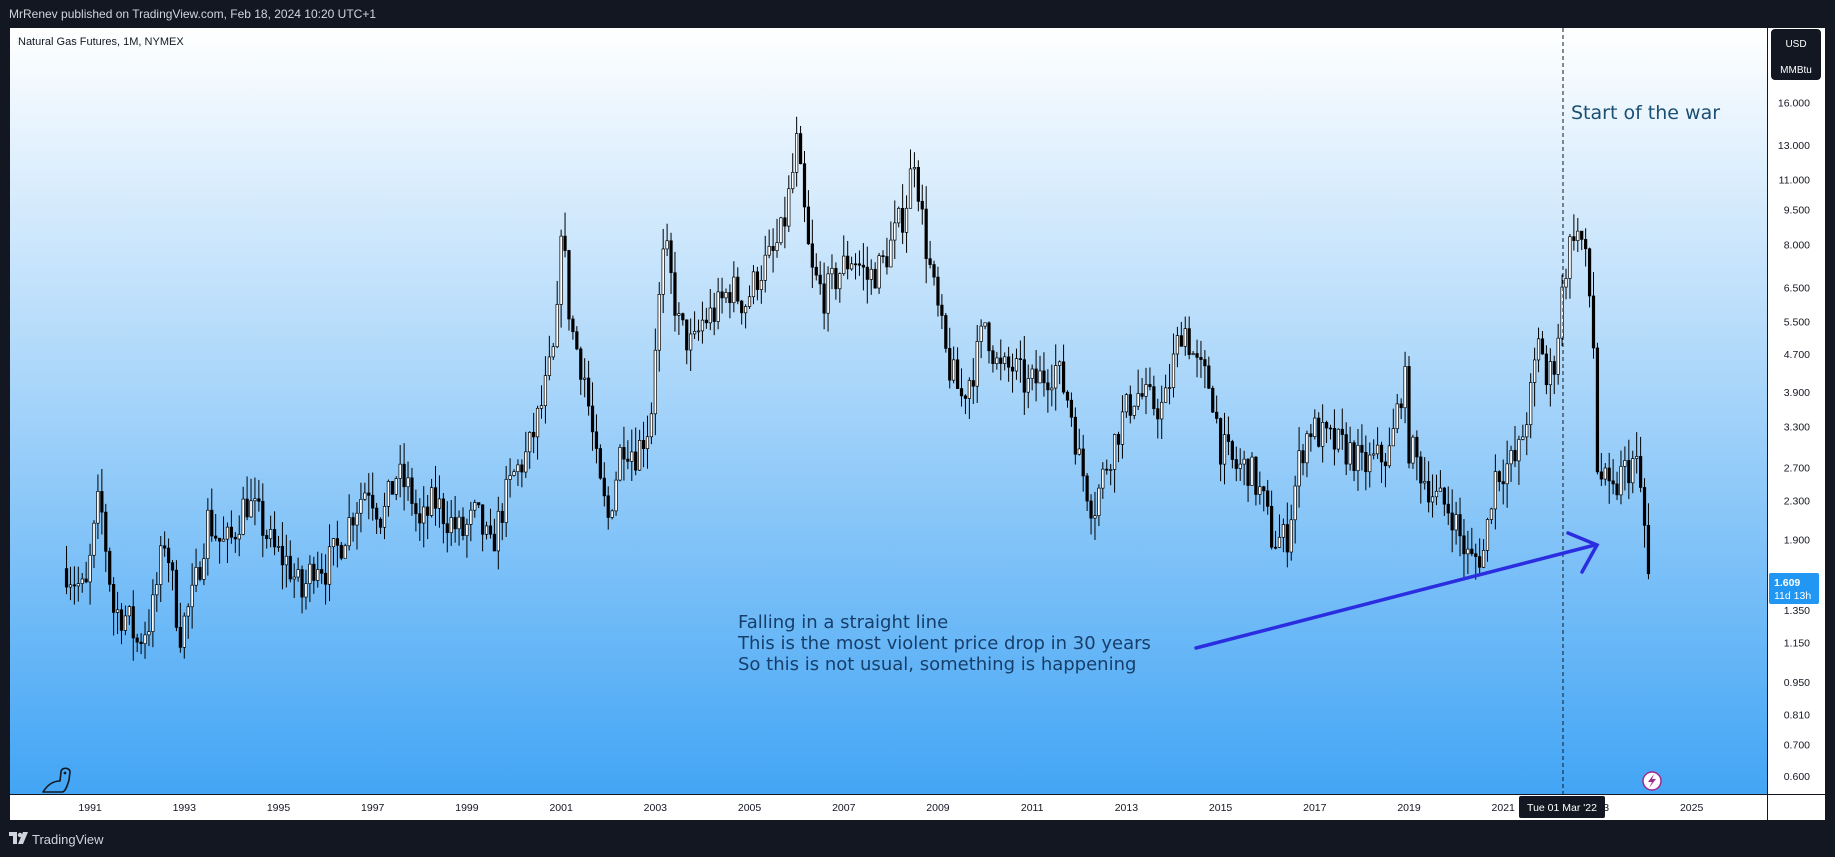 This screenshot has width=1835, height=857. I want to click on y-tick-label: 1.150, so click(1797, 644).